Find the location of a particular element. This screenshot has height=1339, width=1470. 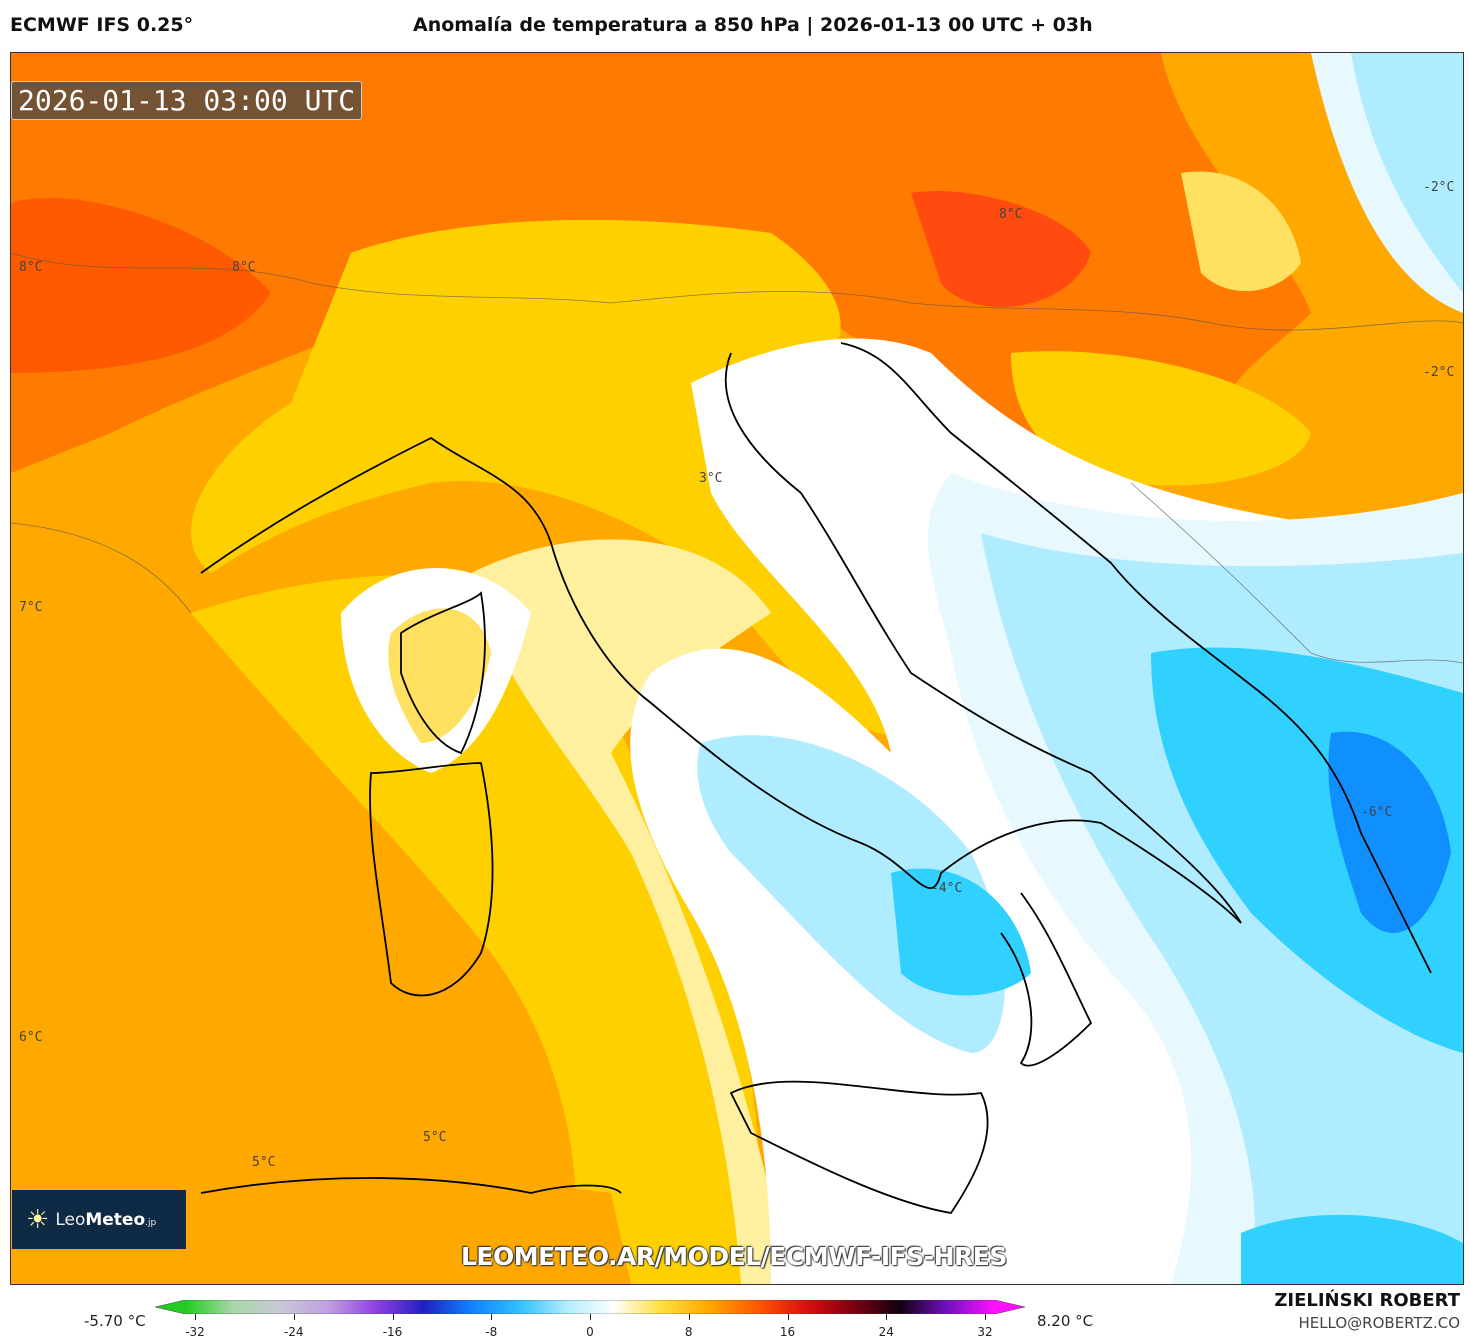

author-email: HELLO@ROBERTZ.CO is located at coordinates (1379, 1323).